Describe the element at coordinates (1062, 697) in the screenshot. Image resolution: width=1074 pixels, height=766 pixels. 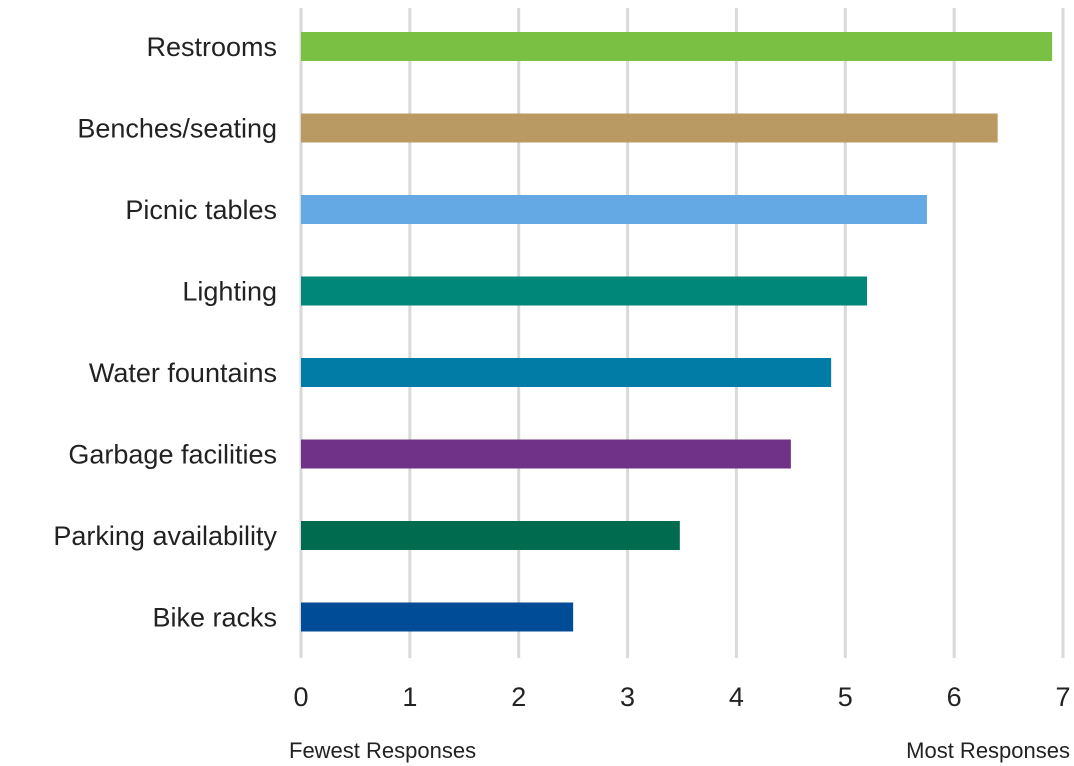
I see `x-tick-label: 7` at that location.